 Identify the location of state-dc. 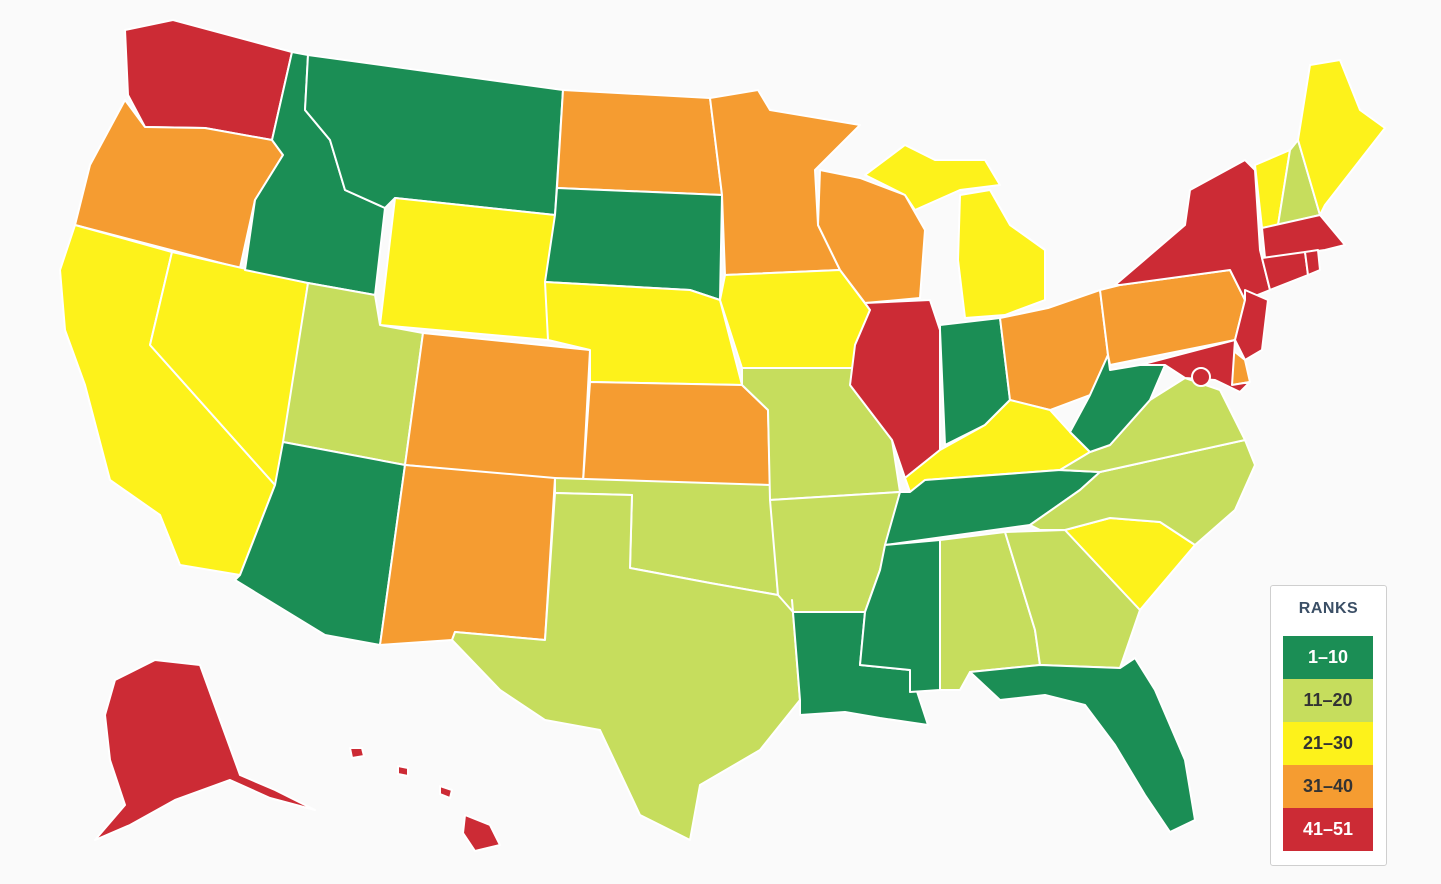
(1201, 377).